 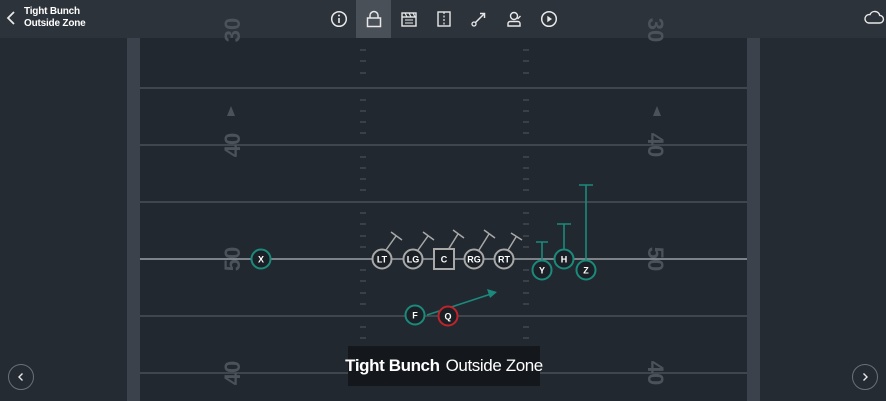 I want to click on next-play-button, so click(x=865, y=377).